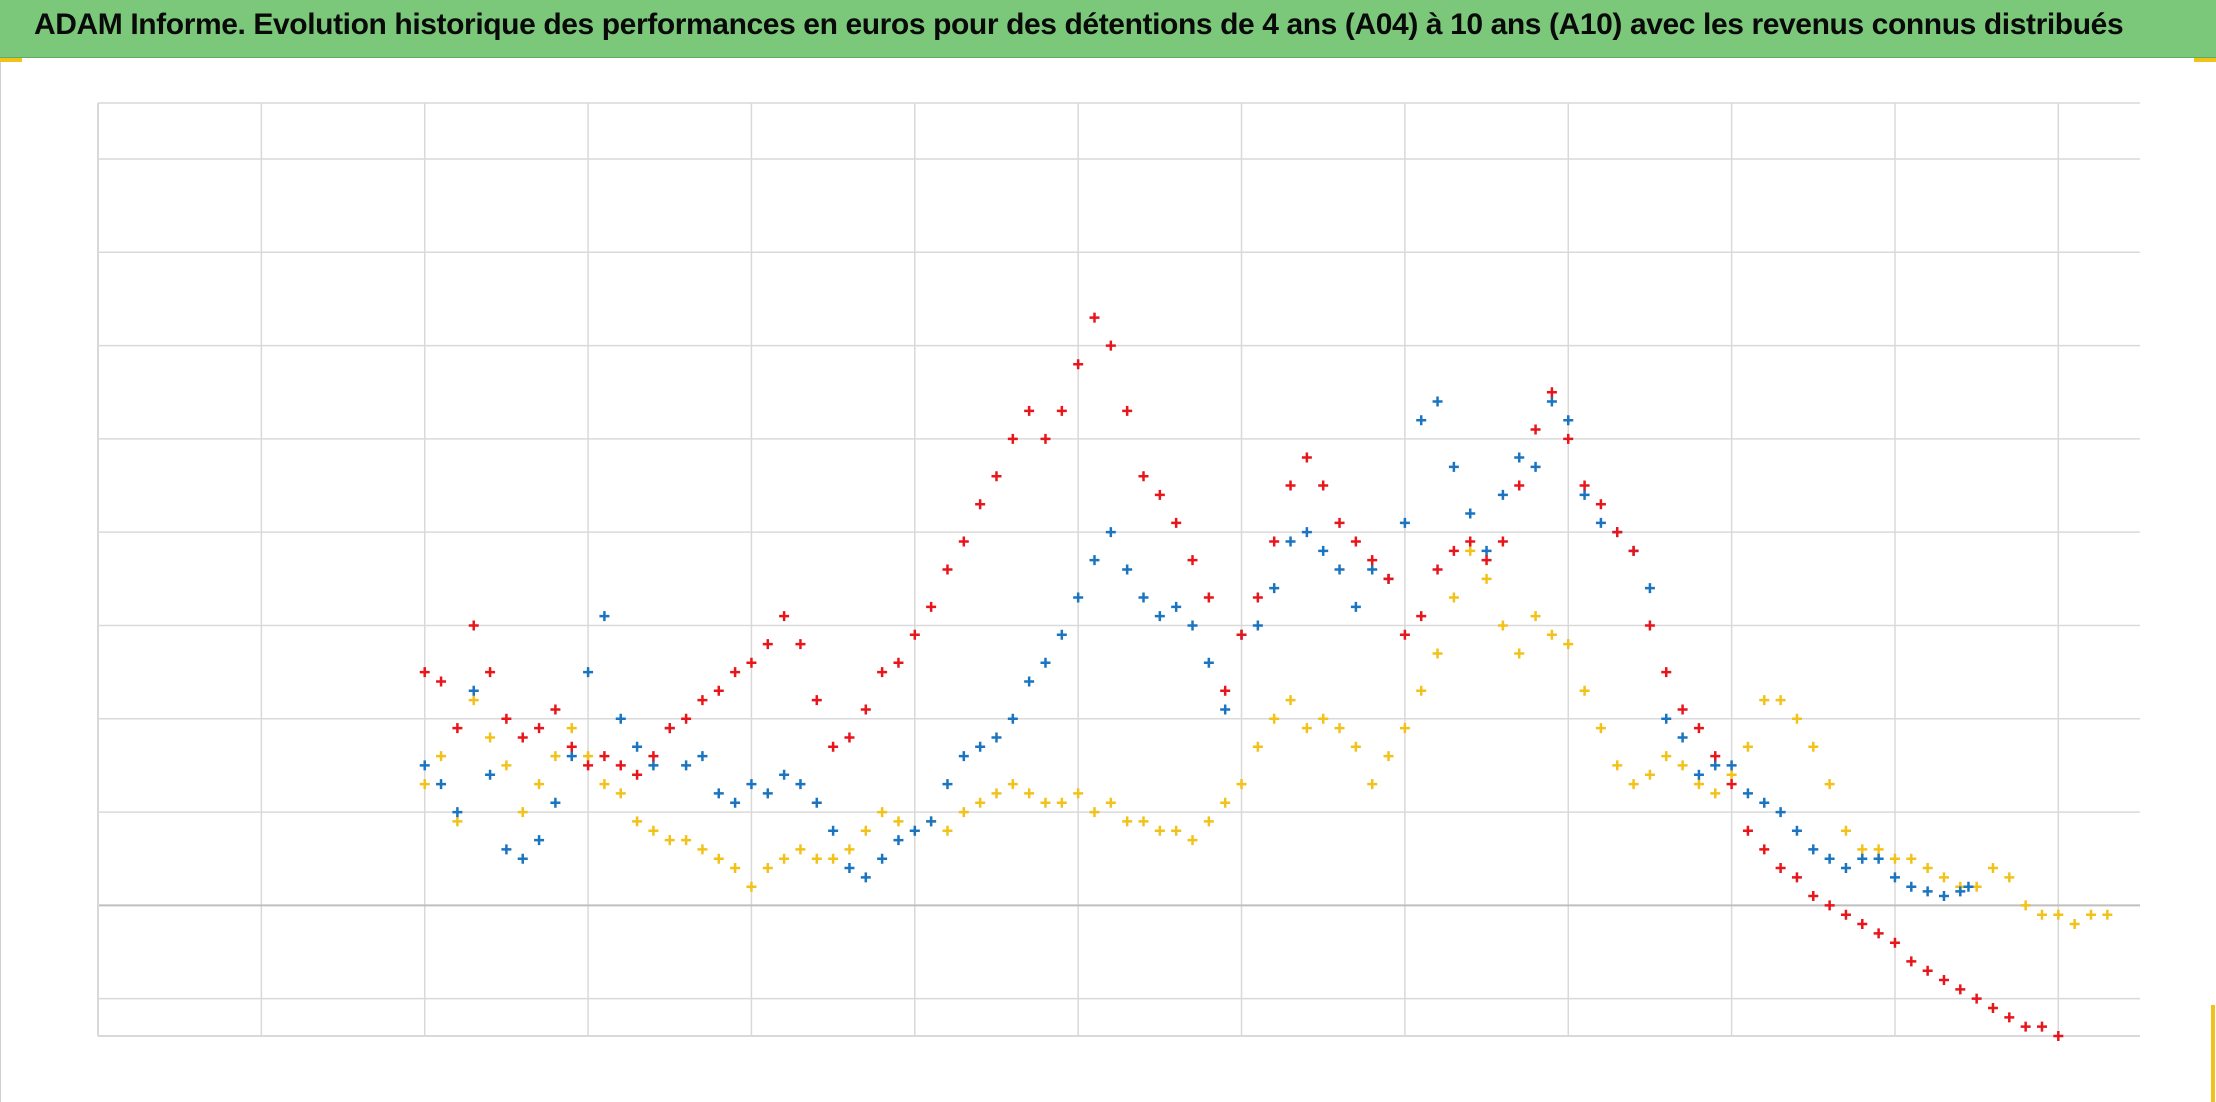  I want to click on frame-accent-left, so click(11, 60).